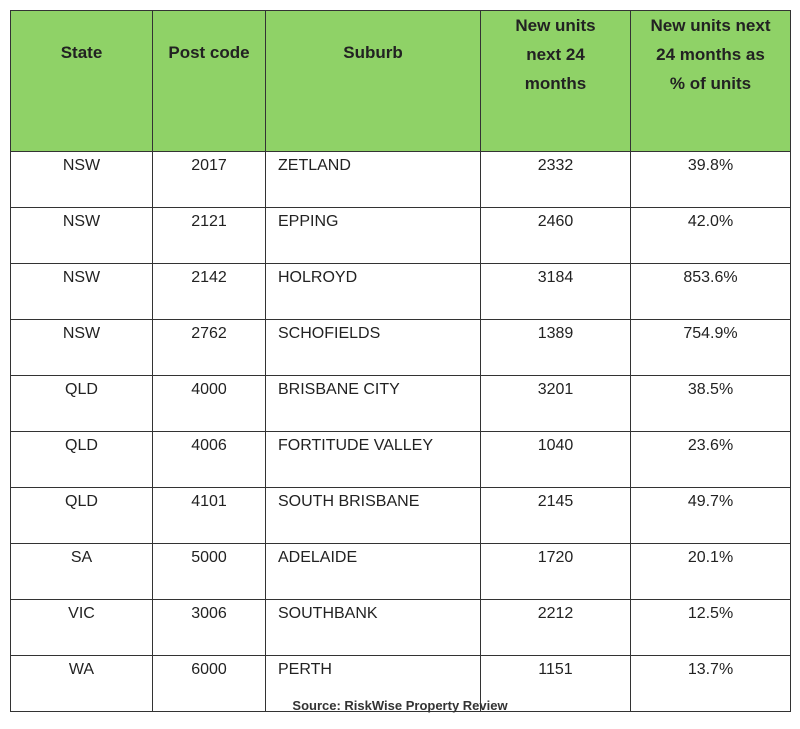 The image size is (800, 729). What do you see at coordinates (710, 83) in the screenshot?
I see `header-text: % of units` at bounding box center [710, 83].